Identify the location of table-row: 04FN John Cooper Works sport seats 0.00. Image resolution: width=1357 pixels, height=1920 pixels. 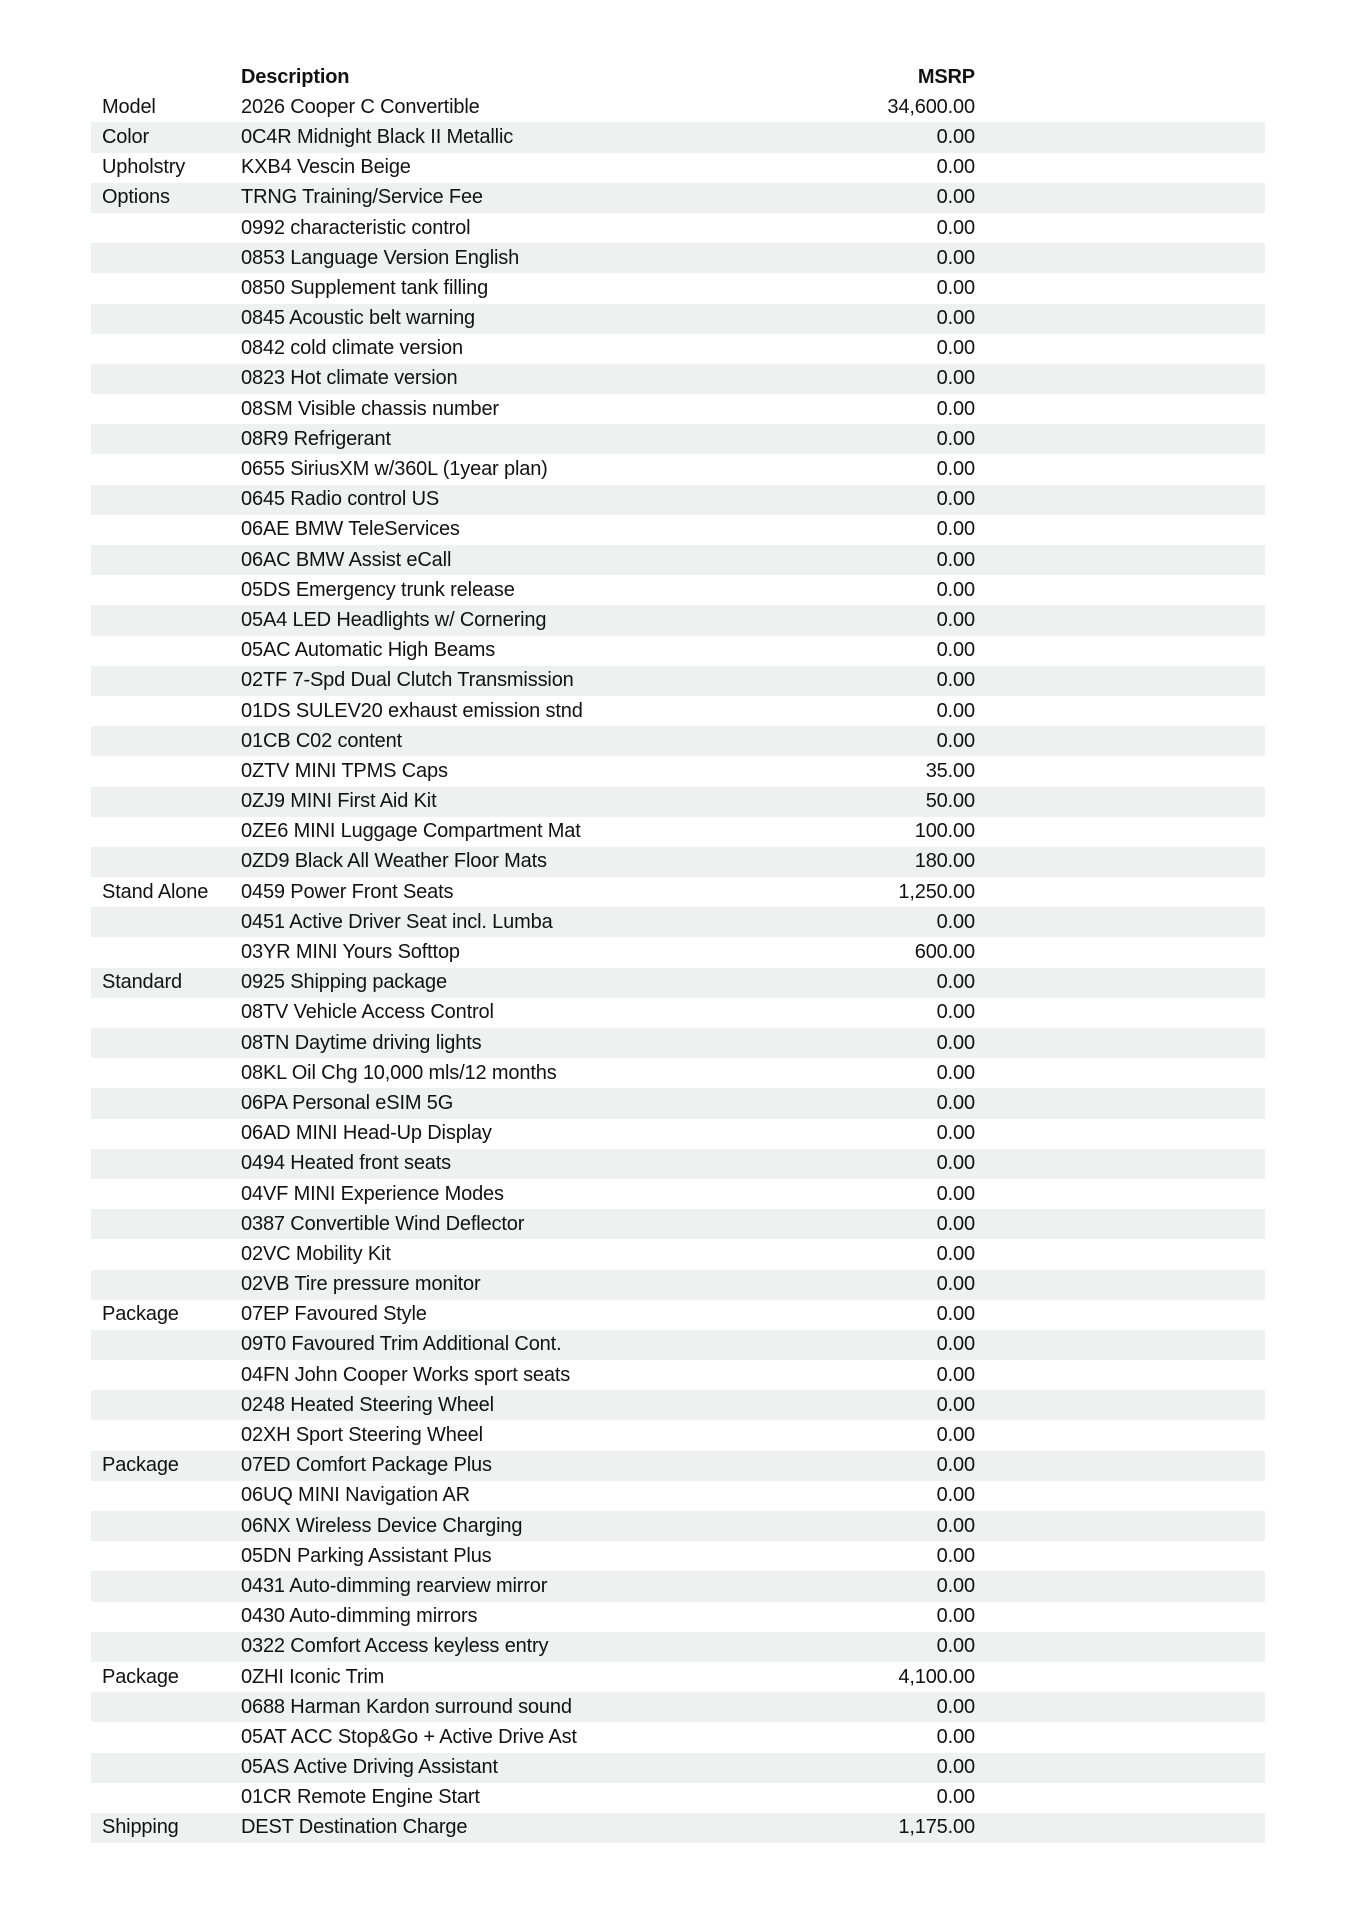
(678, 1375).